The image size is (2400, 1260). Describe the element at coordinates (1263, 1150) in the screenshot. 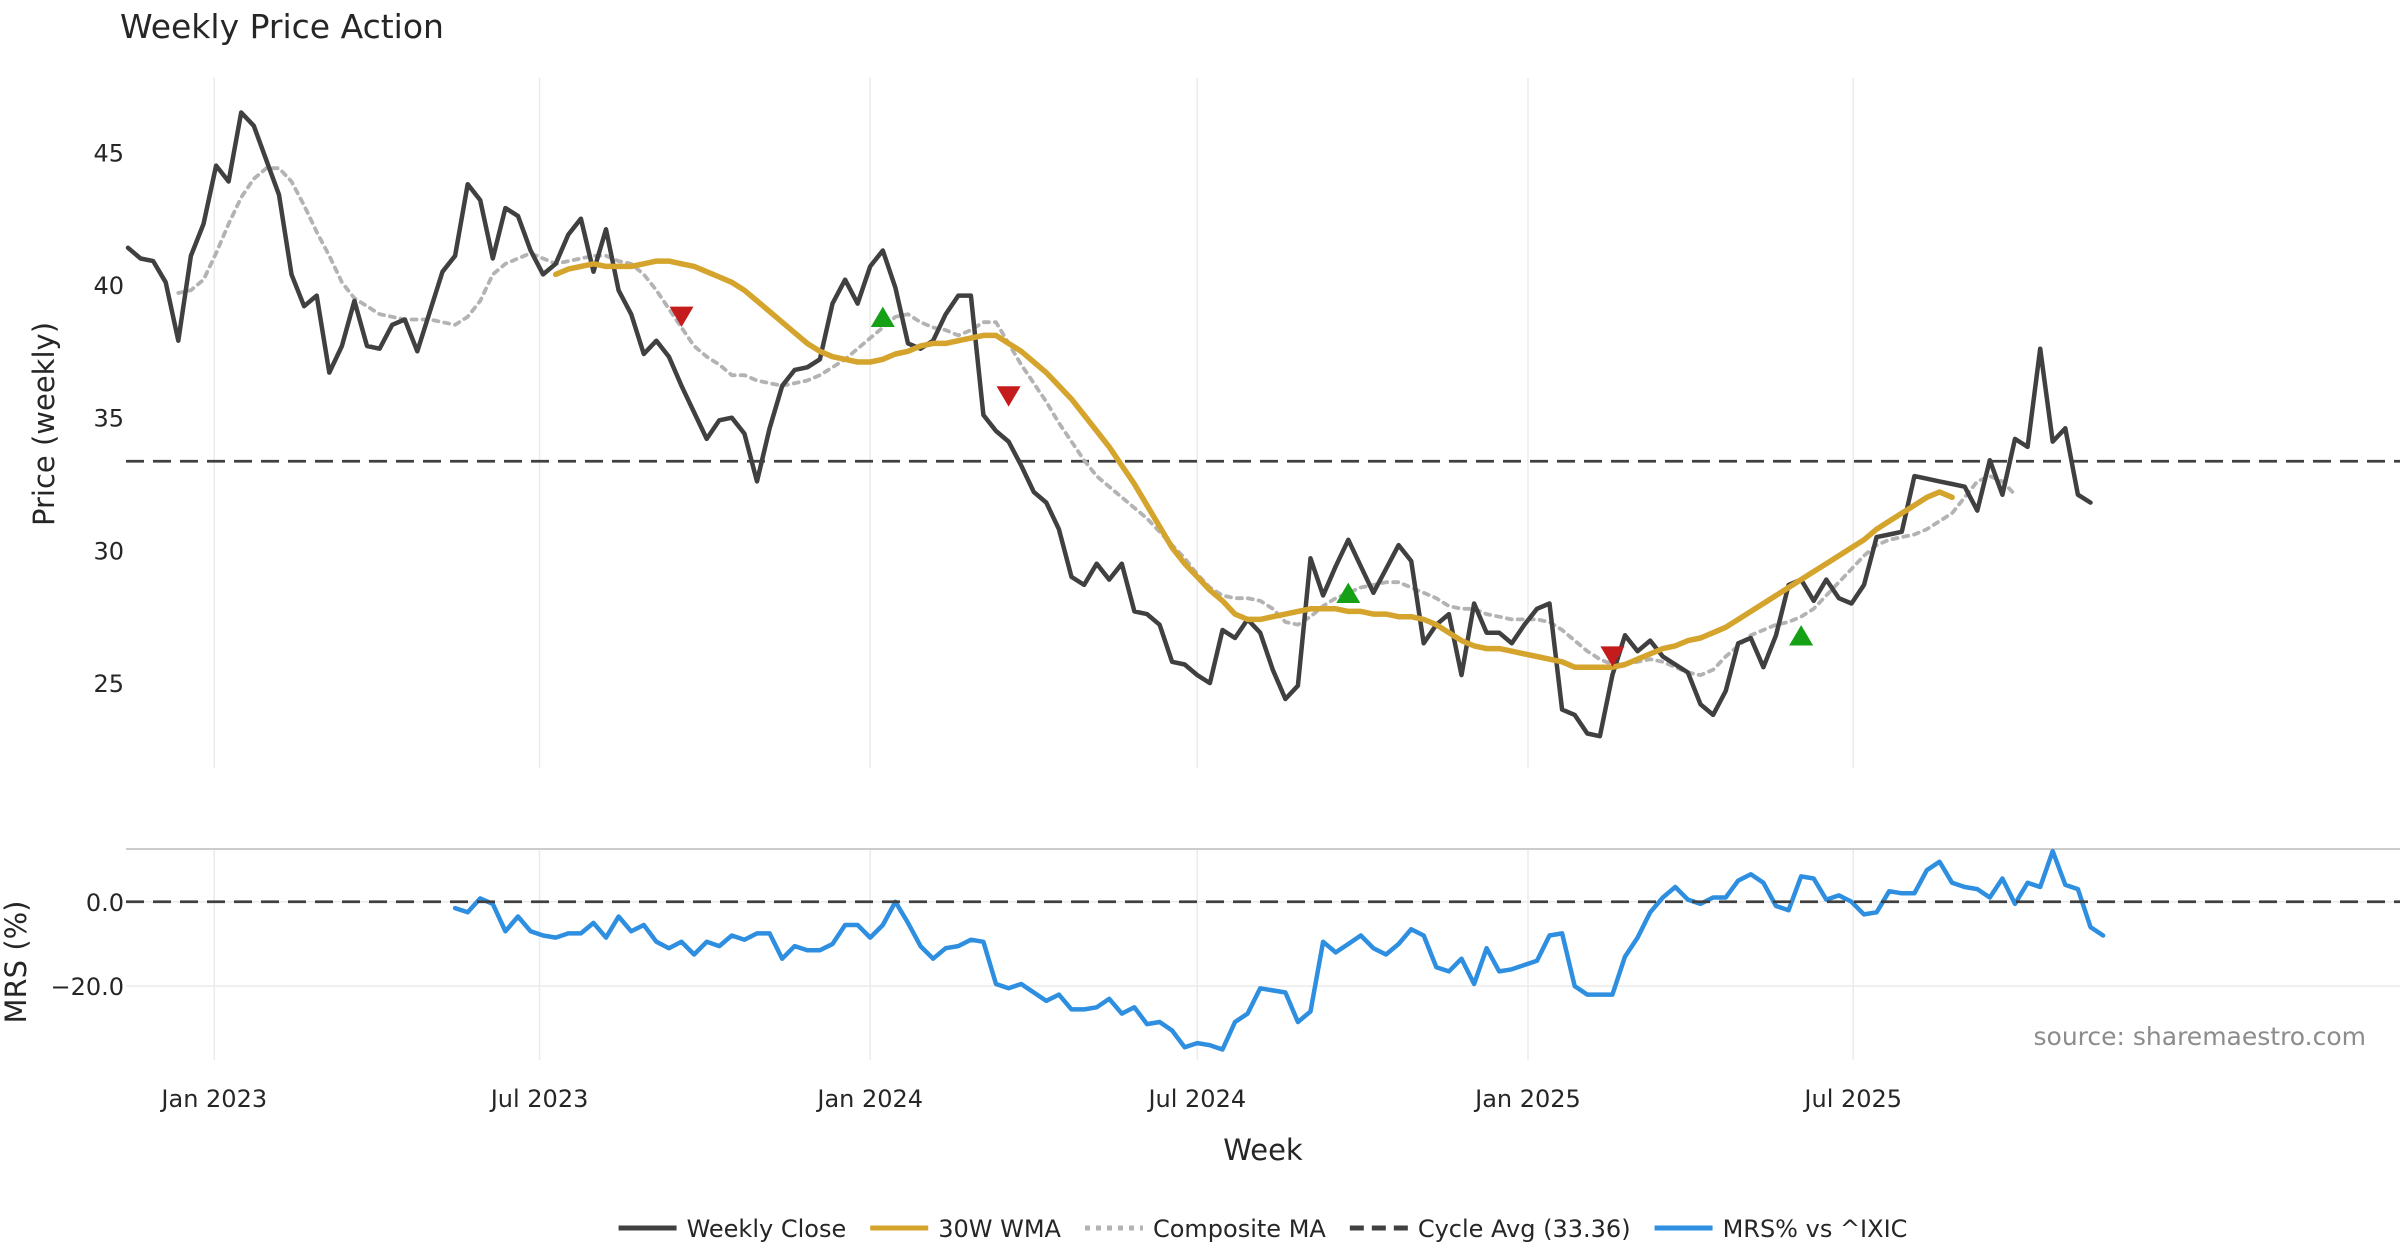

I see `x-axis-label: Week` at that location.